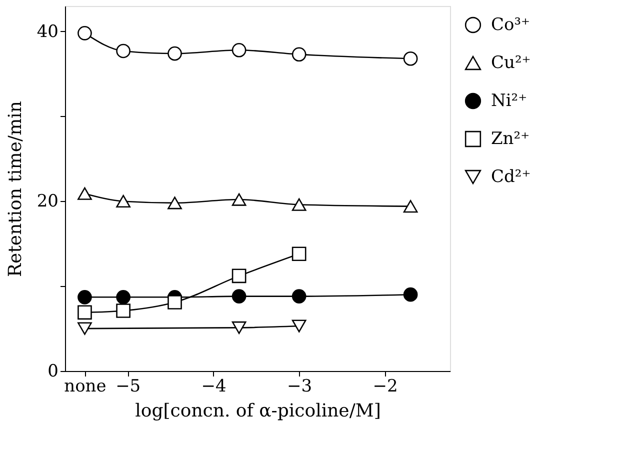  I want to click on y-axis-title: Retention time/min, so click(15, 189).